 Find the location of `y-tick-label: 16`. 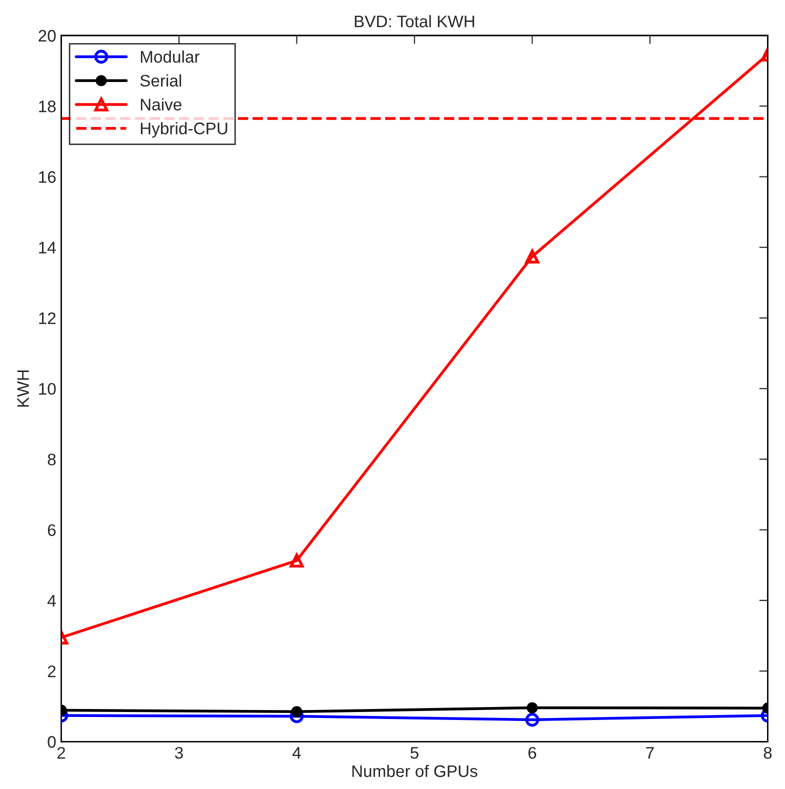

y-tick-label: 16 is located at coordinates (47, 177).